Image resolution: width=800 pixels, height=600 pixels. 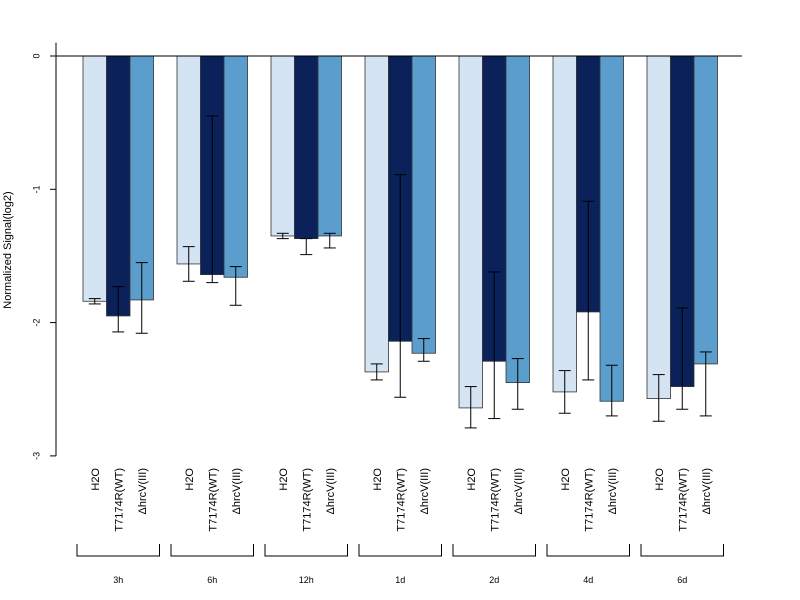 What do you see at coordinates (36, 189) in the screenshot?
I see `y-tick-label: -1` at bounding box center [36, 189].